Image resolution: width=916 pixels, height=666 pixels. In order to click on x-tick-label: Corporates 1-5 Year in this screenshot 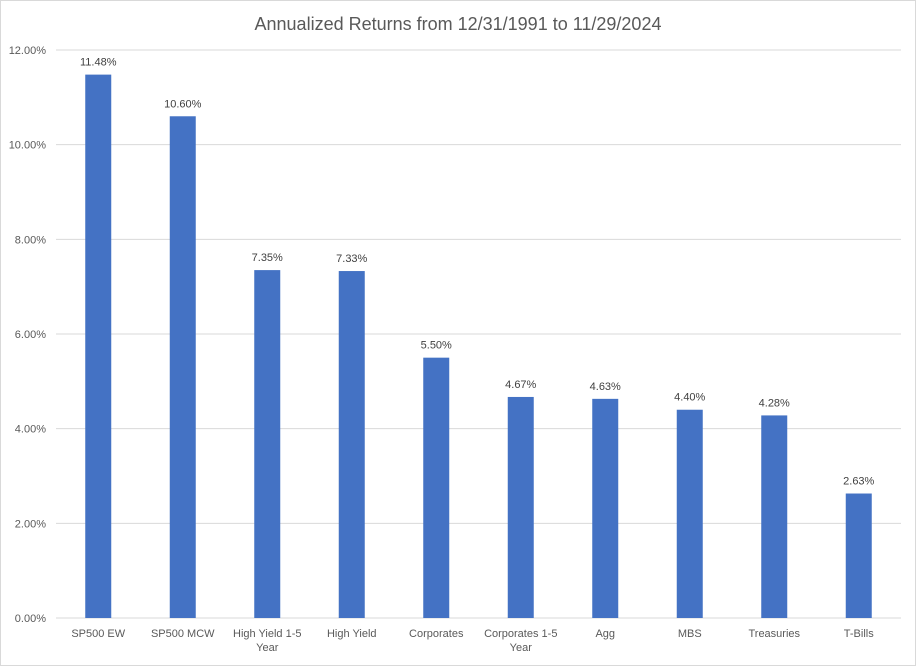, I will do `click(520, 641)`.